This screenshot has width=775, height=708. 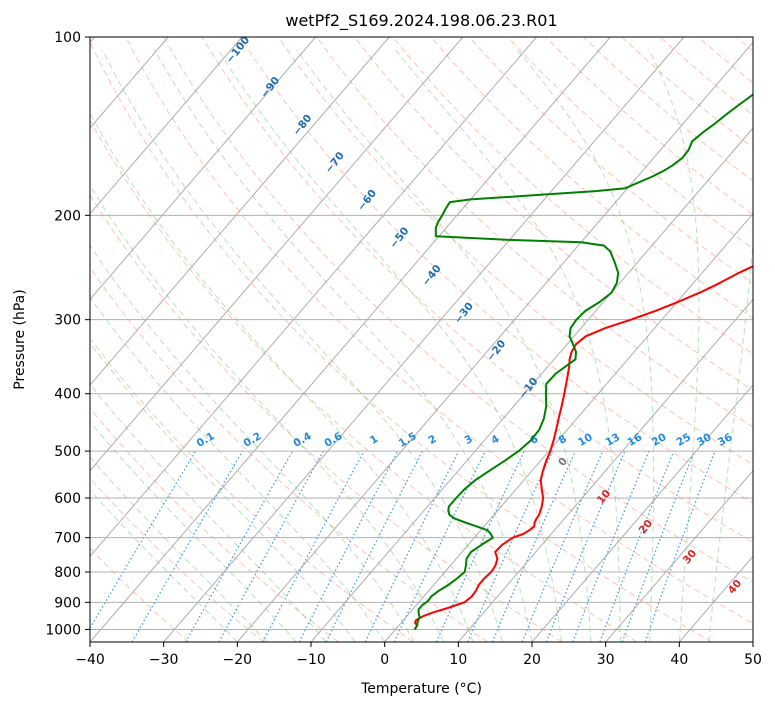 I want to click on dry-adiabat-label: −40, so click(x=432, y=276).